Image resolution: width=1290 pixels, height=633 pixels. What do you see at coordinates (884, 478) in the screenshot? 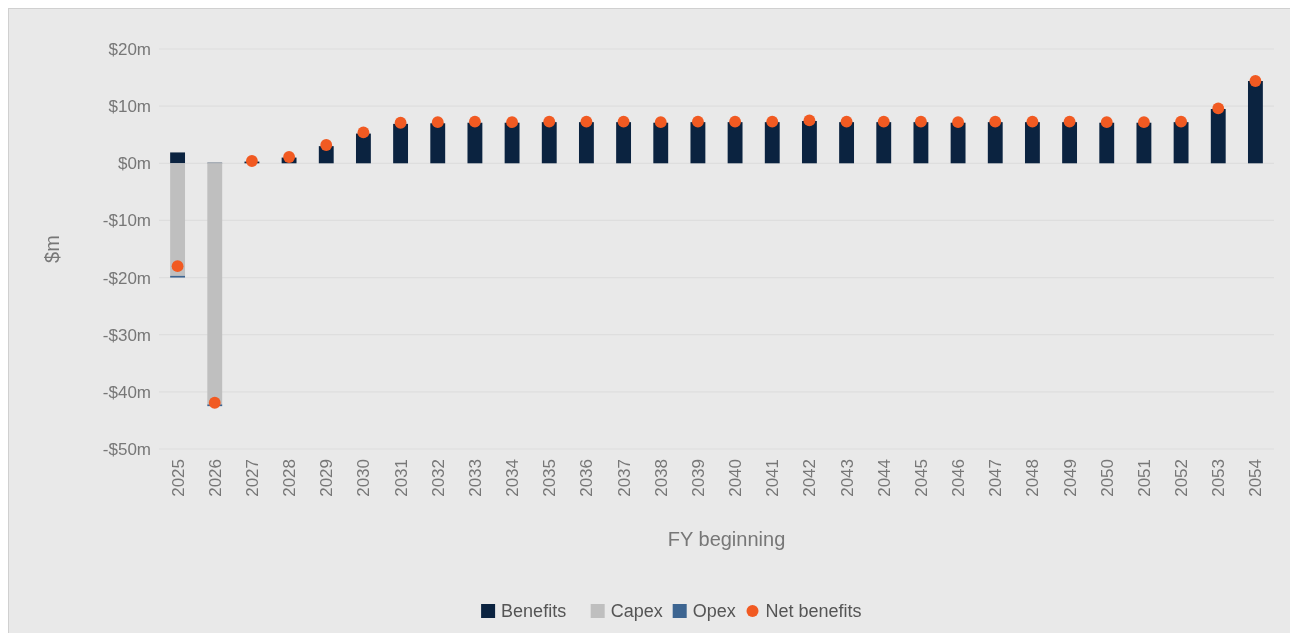
I see `x-tick-label: 2044` at bounding box center [884, 478].